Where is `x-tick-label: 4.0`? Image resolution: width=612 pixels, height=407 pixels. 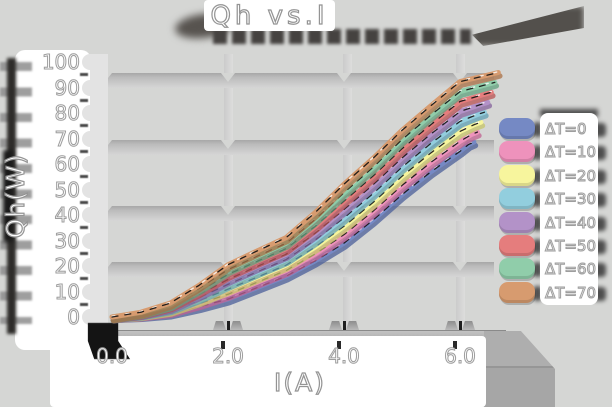 x-tick-label: 4.0 is located at coordinates (344, 356).